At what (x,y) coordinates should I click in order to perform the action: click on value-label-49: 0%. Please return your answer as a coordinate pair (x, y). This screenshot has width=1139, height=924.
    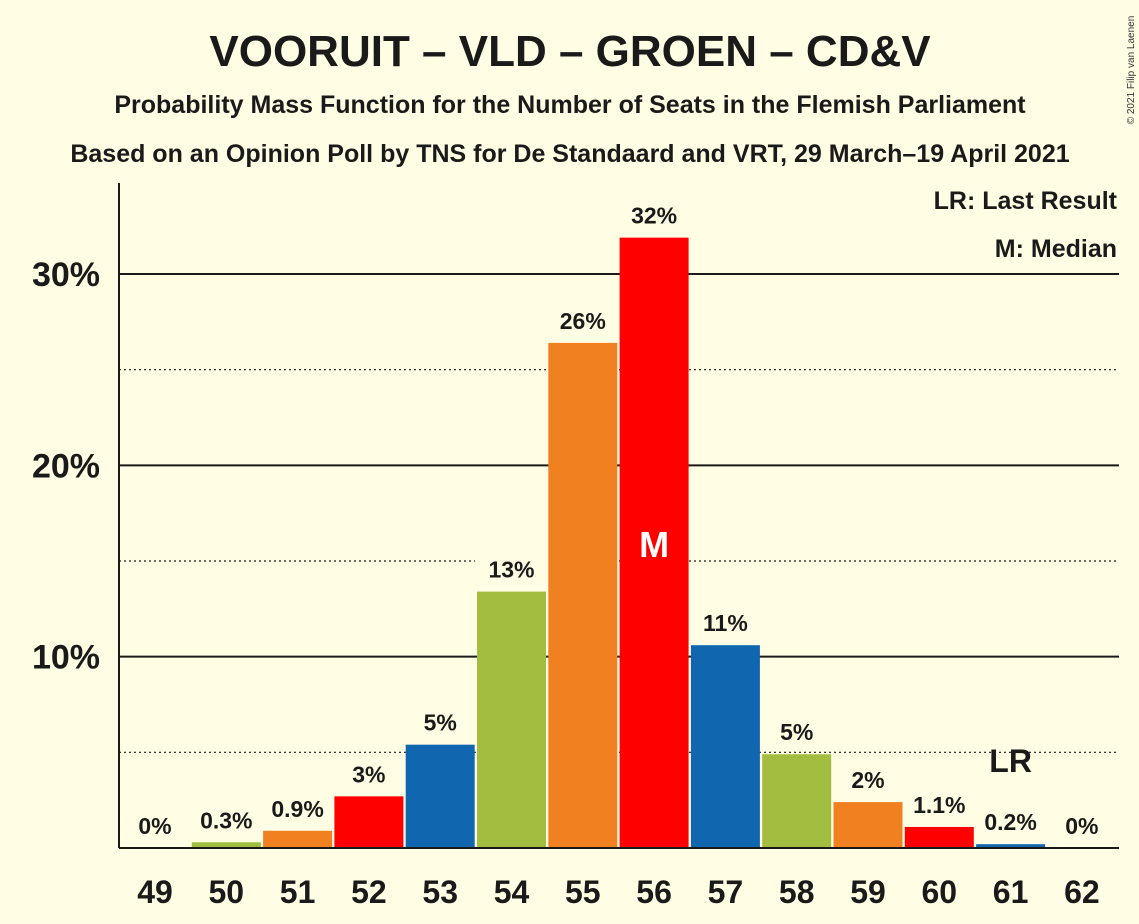
    Looking at the image, I should click on (154, 826).